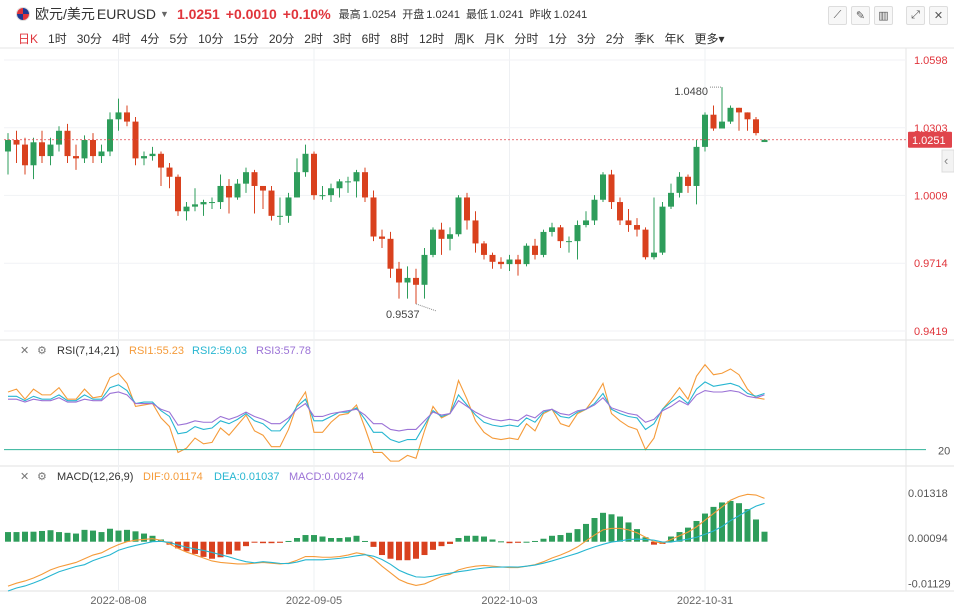 This screenshot has height=611, width=954. Describe the element at coordinates (28, 38) in the screenshot. I see `tab-period: 日K` at that location.